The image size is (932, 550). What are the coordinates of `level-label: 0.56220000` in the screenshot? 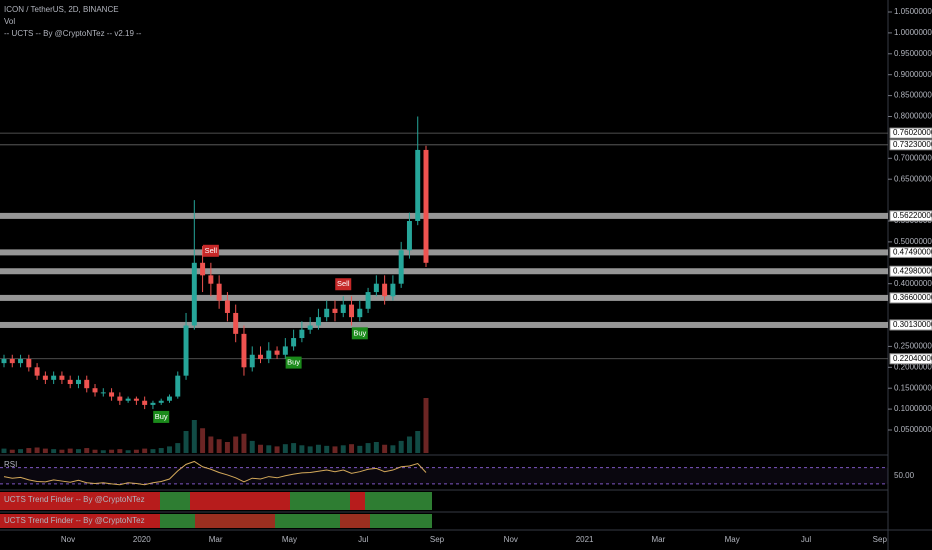 It's located at (912, 215).